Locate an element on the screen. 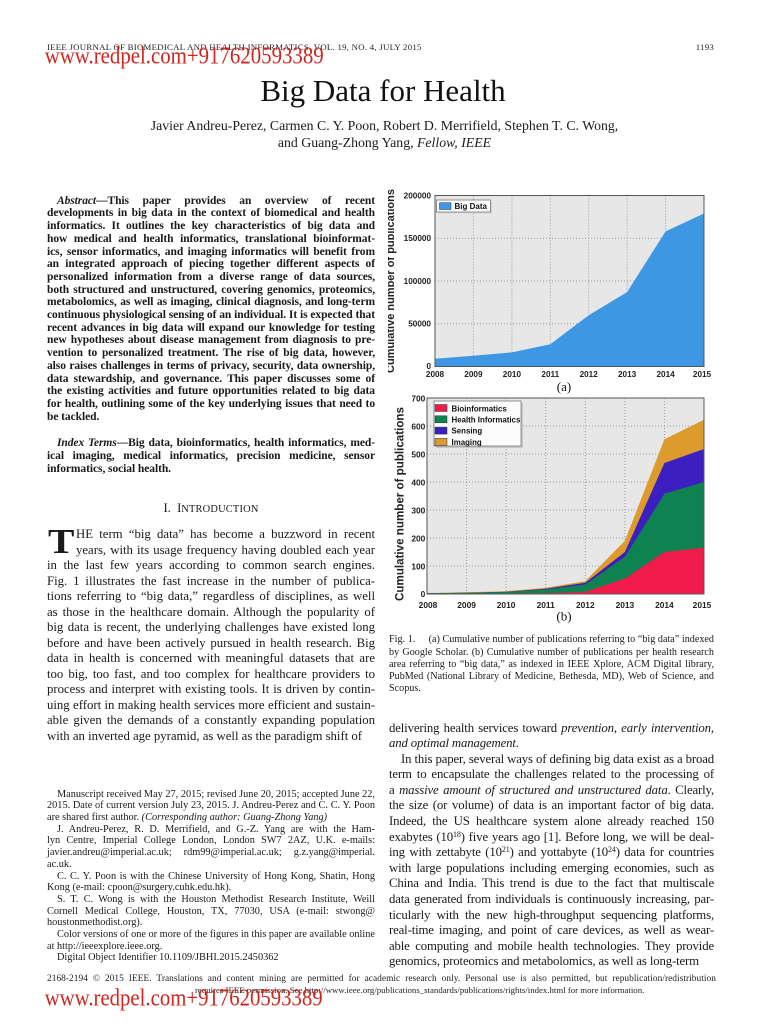  svg-text: Bioinformatics is located at coordinates (480, 408).